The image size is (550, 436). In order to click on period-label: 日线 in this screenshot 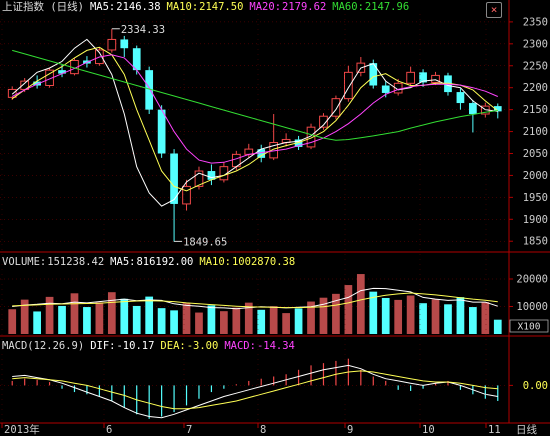, I will do `click(526, 429)`.